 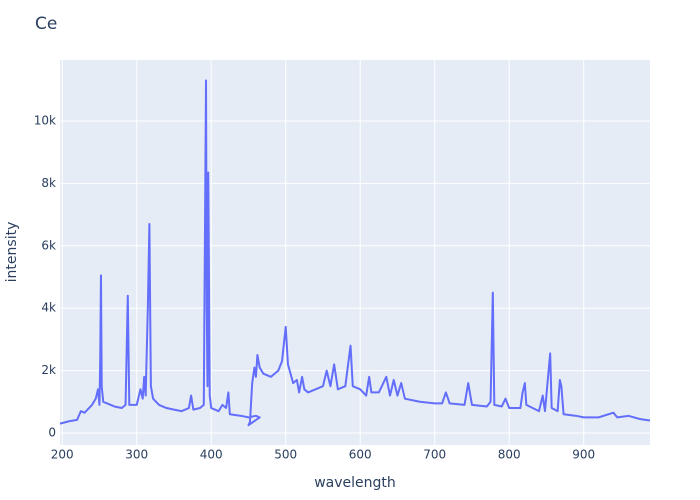 I want to click on y-tick-label: 10k, so click(x=45, y=120).